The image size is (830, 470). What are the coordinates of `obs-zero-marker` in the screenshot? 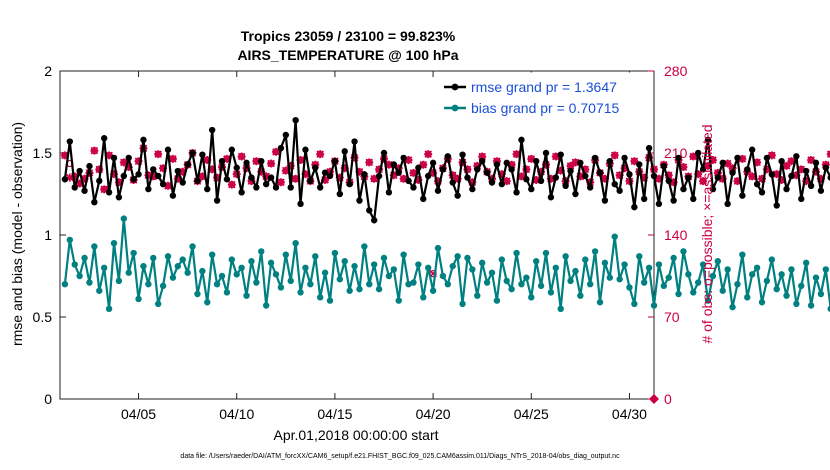 It's located at (654, 399).